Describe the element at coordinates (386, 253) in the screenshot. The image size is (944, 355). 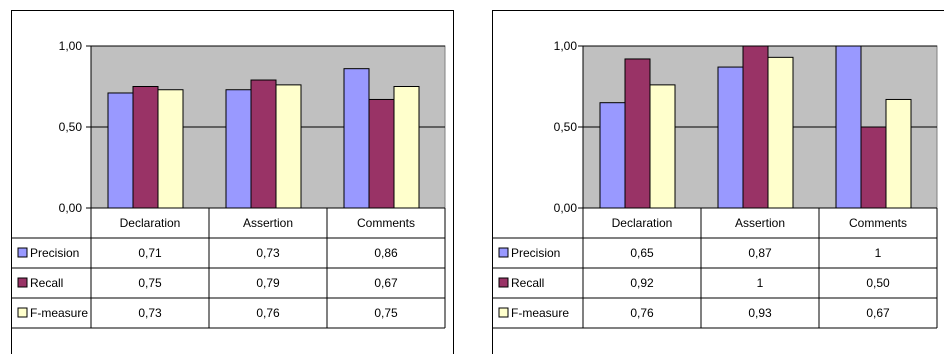
I see `data-label: 0,86` at that location.